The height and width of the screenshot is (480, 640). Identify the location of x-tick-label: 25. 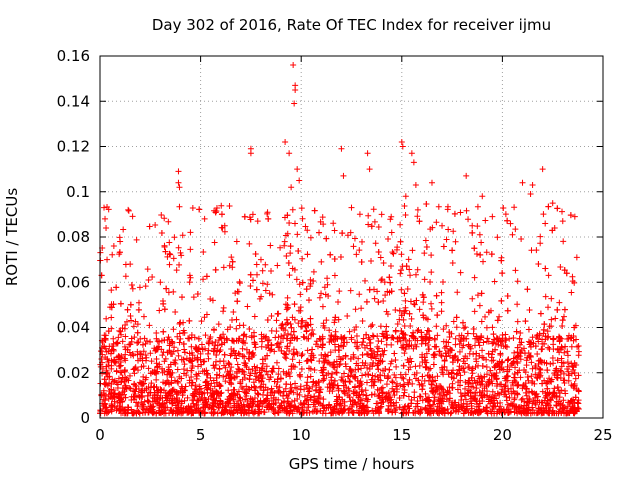
(602, 435).